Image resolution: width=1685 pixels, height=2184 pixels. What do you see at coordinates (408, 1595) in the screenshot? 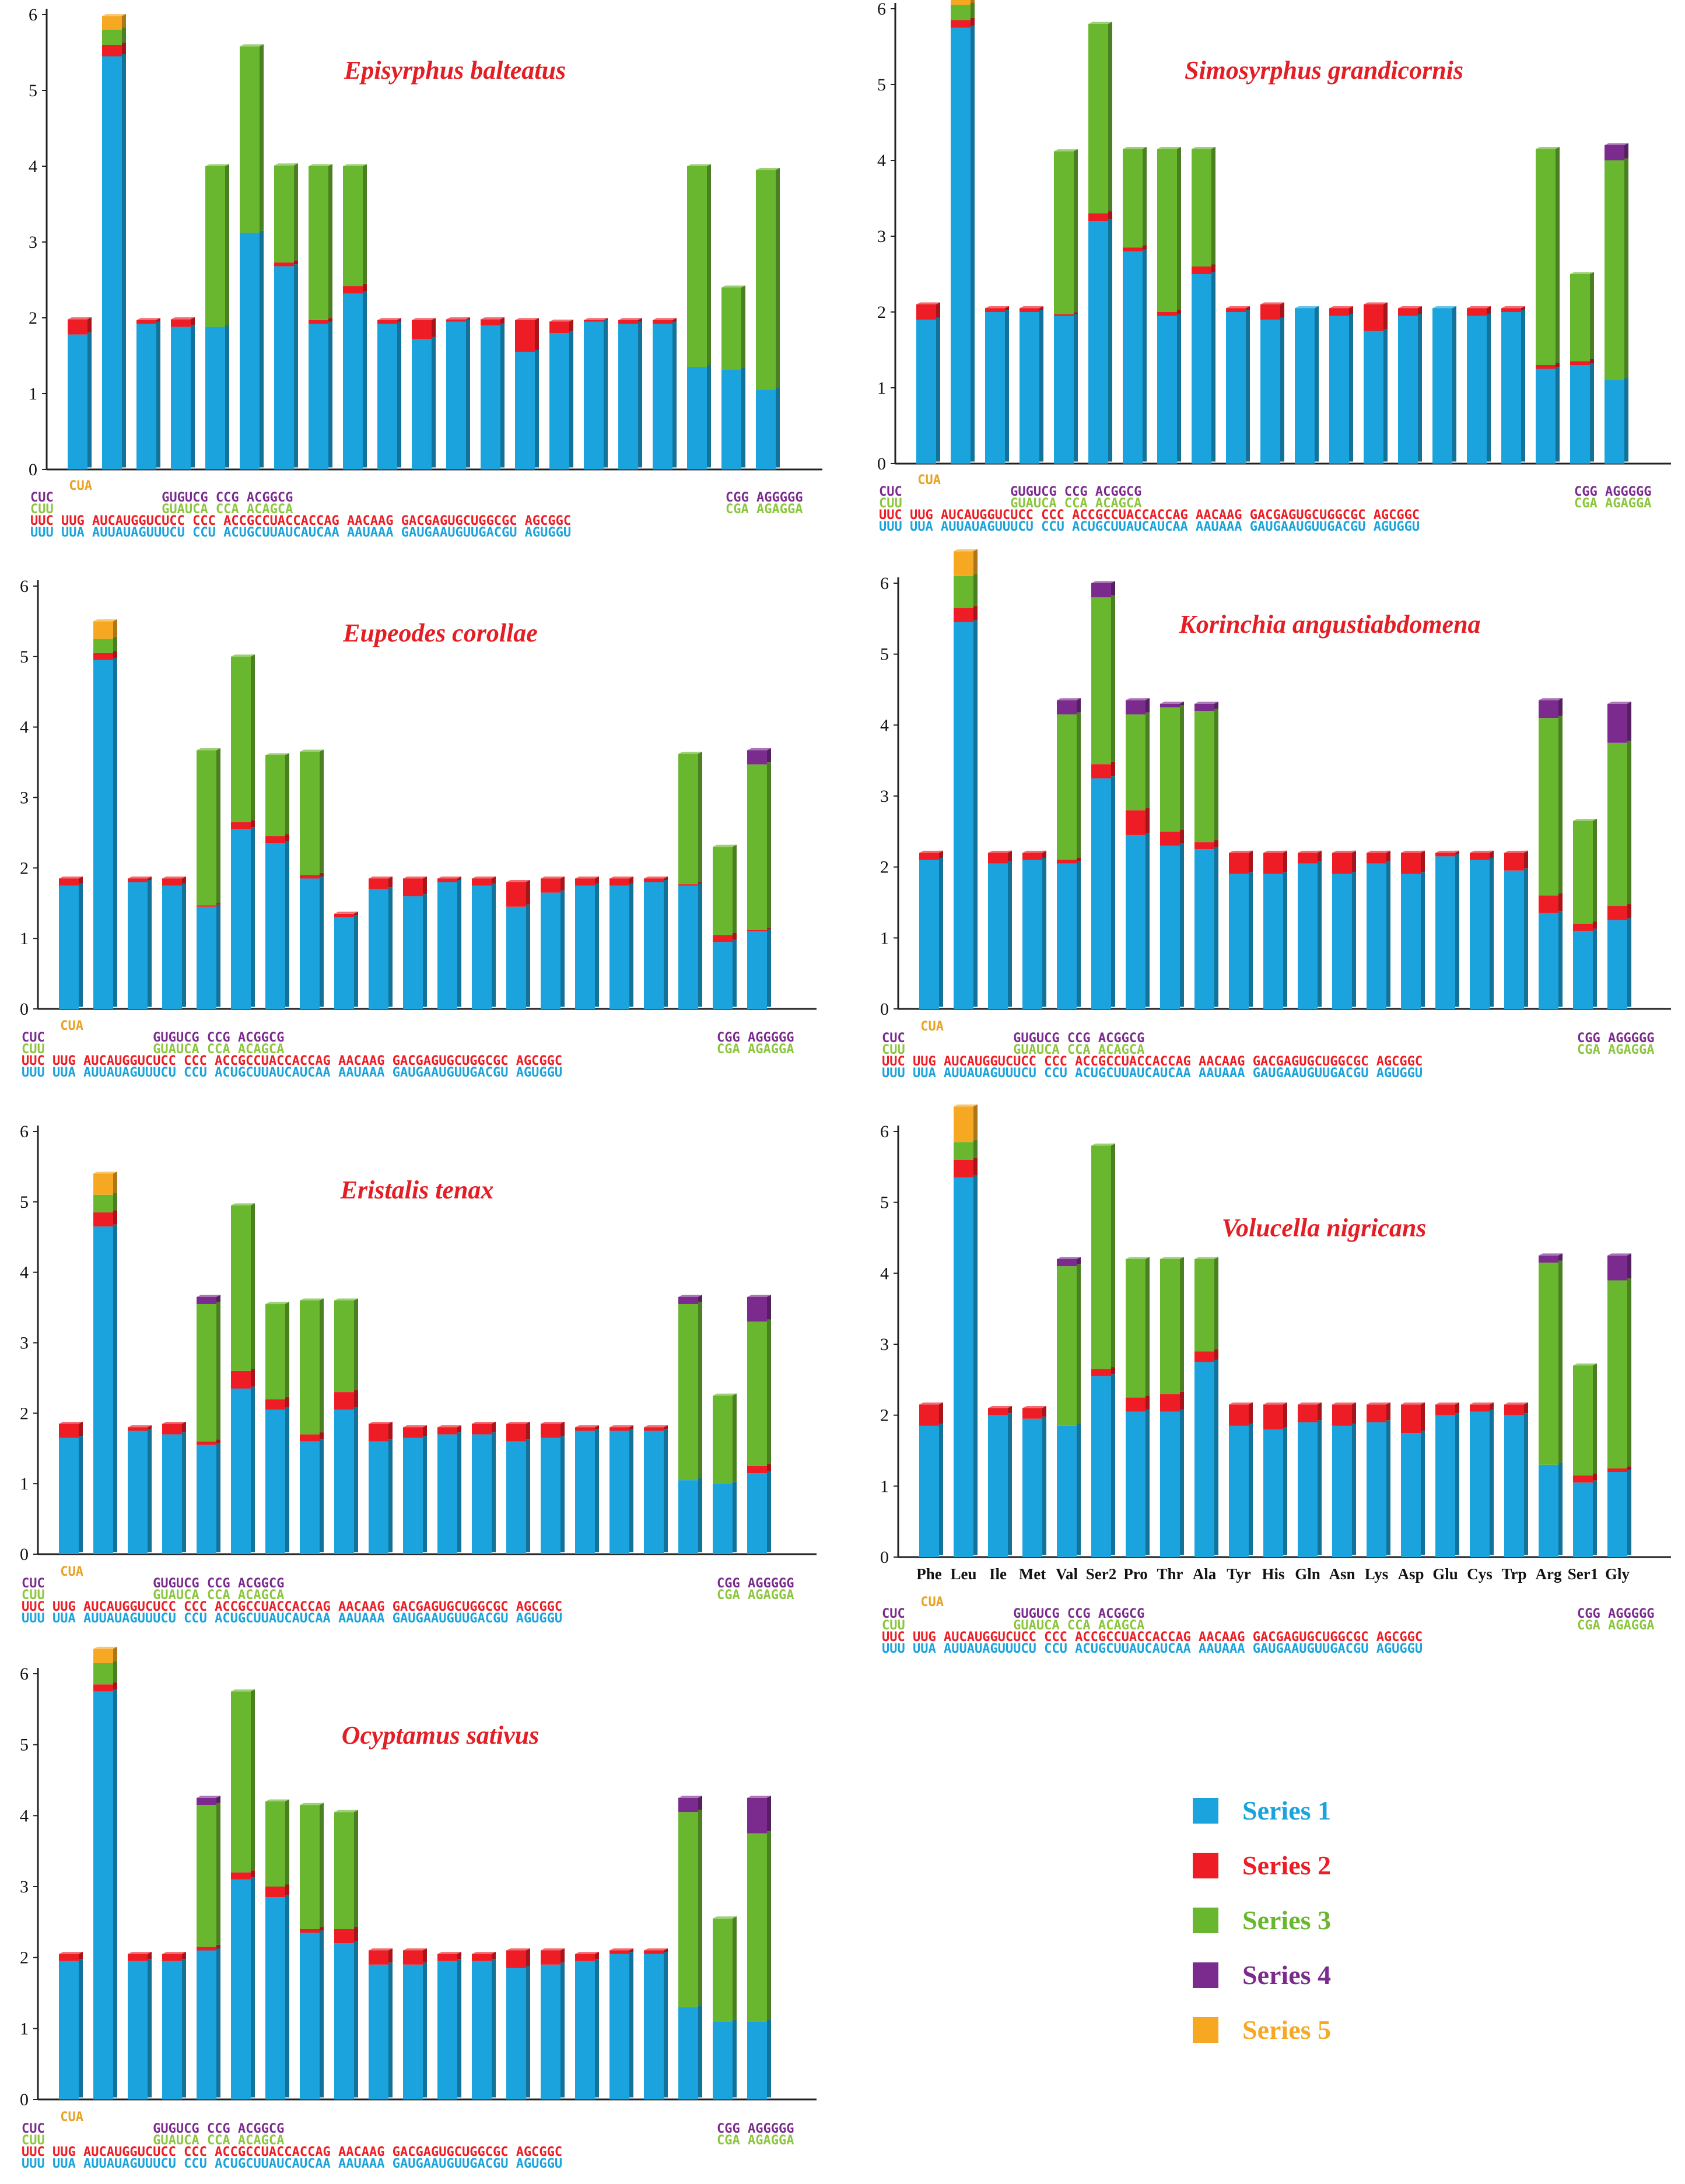
I see `codon-row: CUU GUAUCA CCA ACAGCA CGA AGAGGA` at bounding box center [408, 1595].